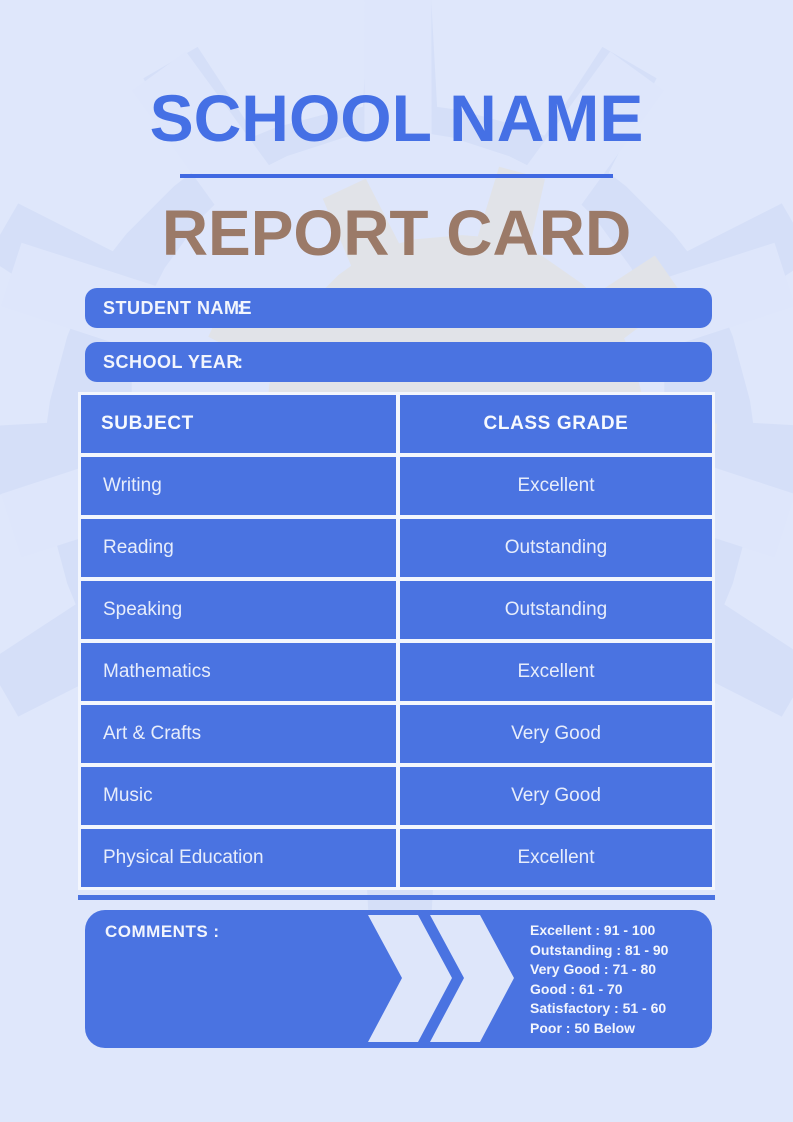 This screenshot has width=793, height=1122. What do you see at coordinates (583, 1027) in the screenshot?
I see `grading-scale-line: Poor : 50 Below` at bounding box center [583, 1027].